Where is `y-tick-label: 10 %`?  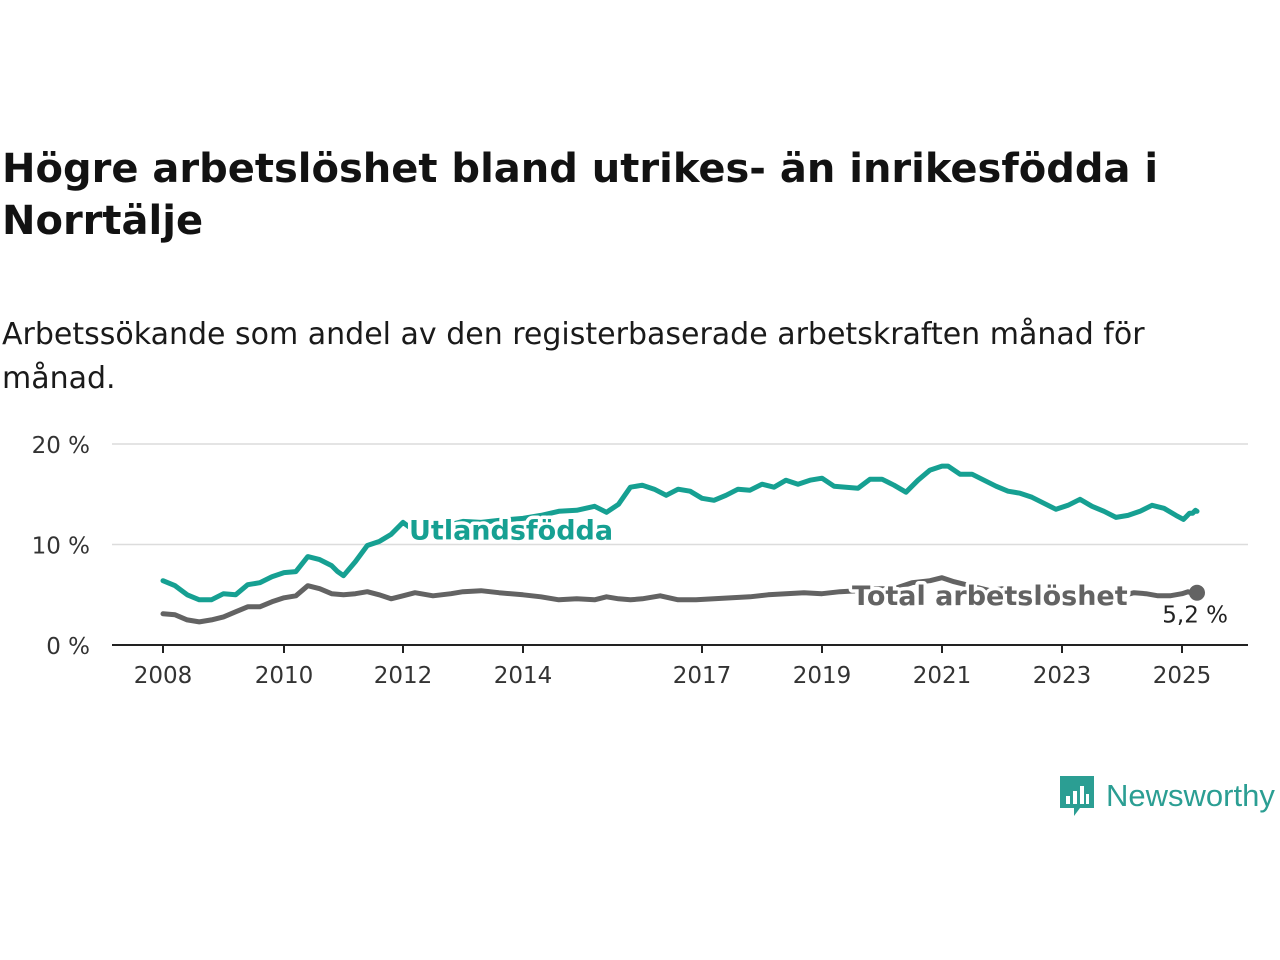
y-tick-label: 10 % is located at coordinates (61, 547).